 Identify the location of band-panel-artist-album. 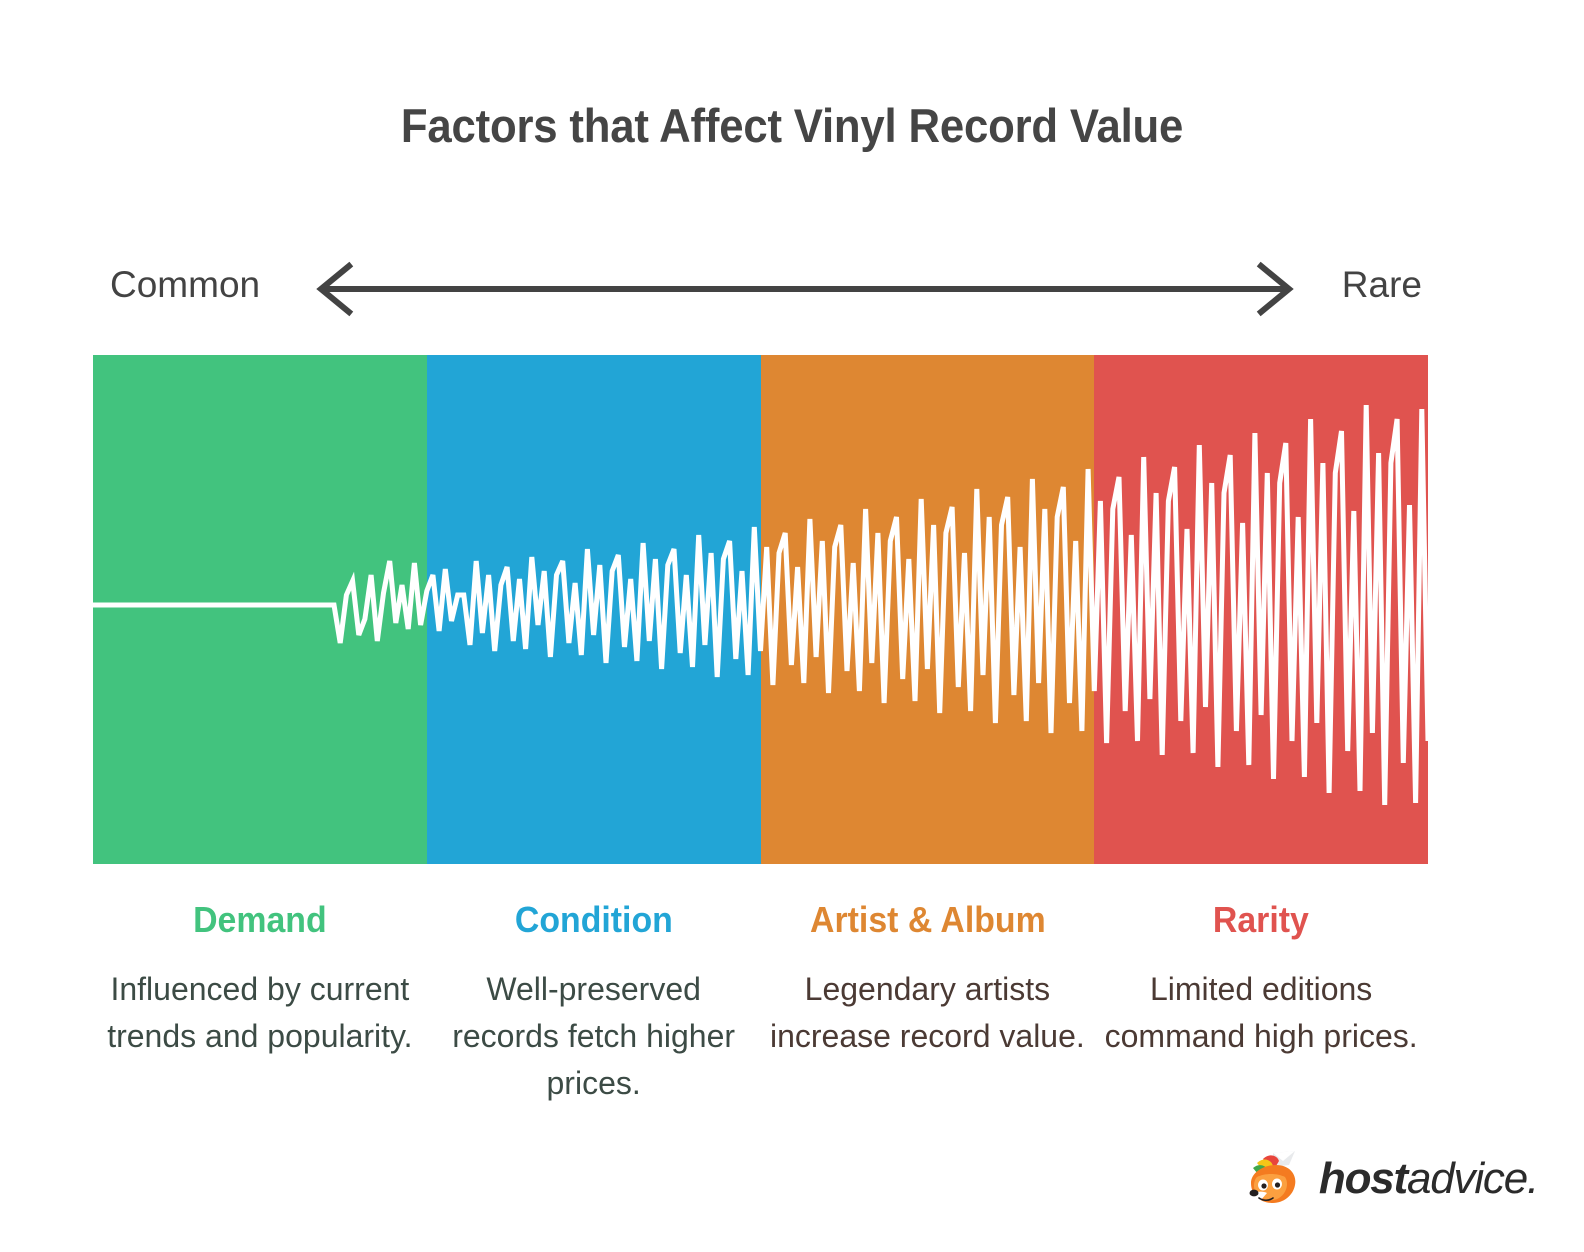
(927, 609).